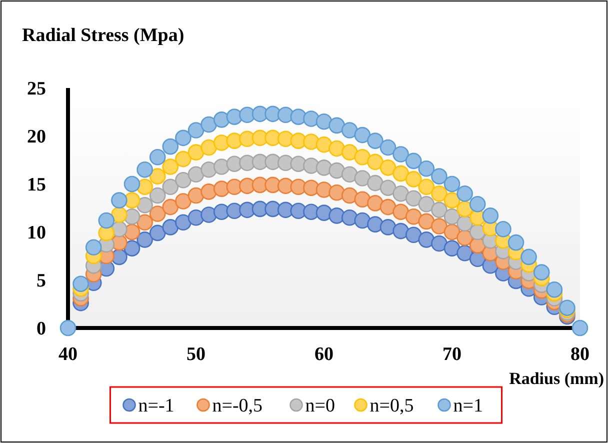 Image resolution: width=616 pixels, height=443 pixels. Describe the element at coordinates (68, 354) in the screenshot. I see `x-tick-label: 40` at that location.